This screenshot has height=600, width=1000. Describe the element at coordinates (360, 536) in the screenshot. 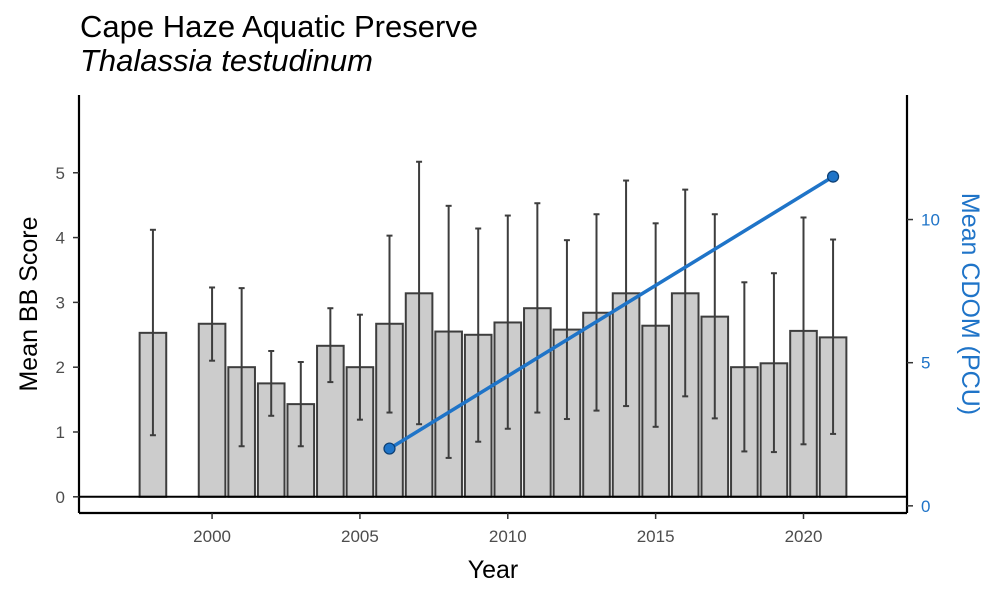

I see `x-tick-label-2005: 2005` at that location.